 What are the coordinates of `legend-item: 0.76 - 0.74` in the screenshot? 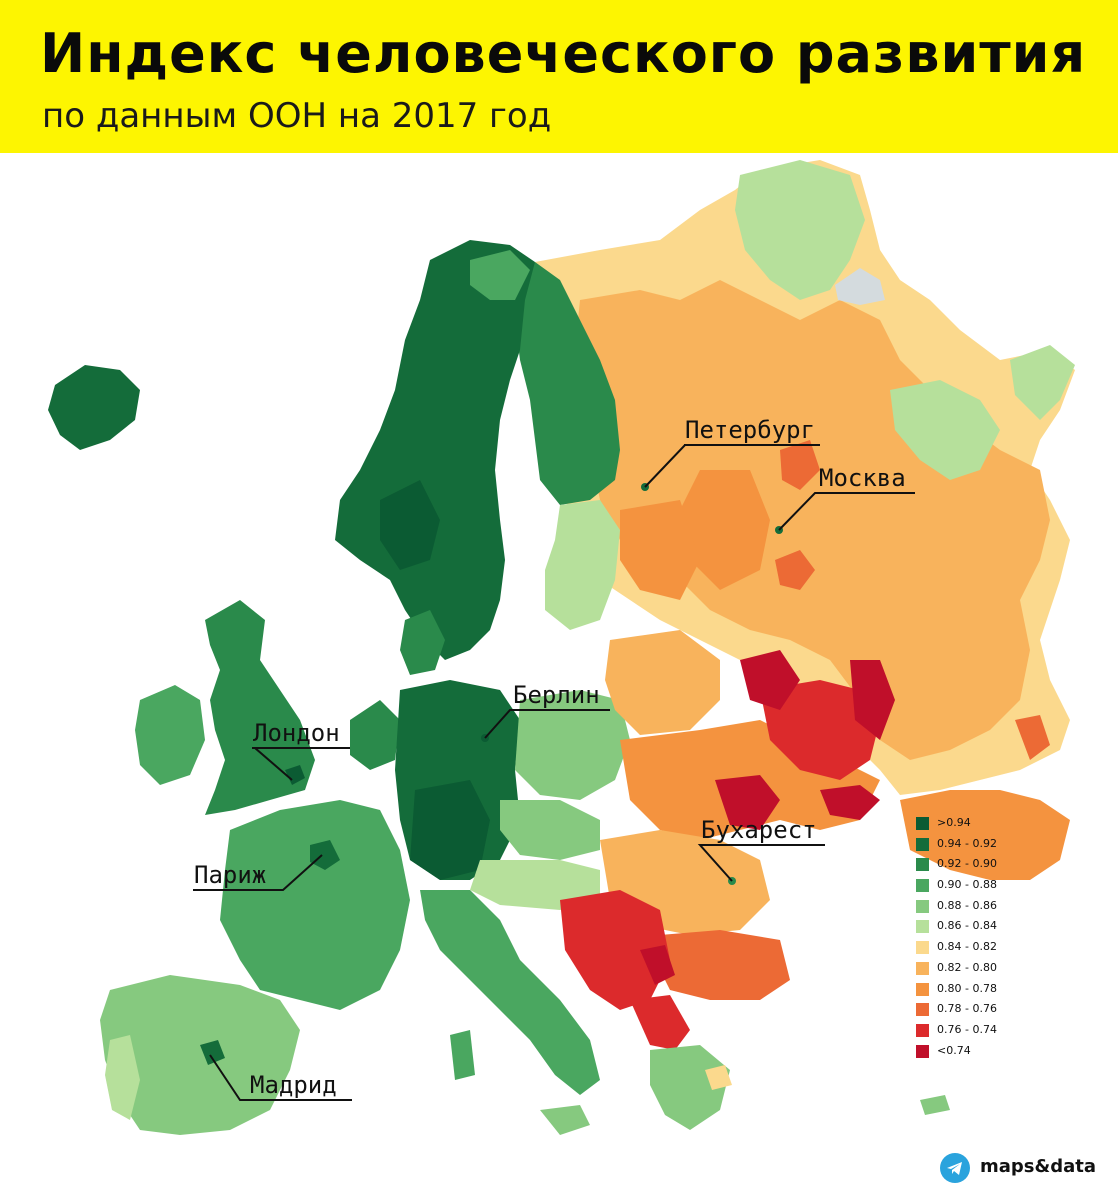 It's located at (988, 1031).